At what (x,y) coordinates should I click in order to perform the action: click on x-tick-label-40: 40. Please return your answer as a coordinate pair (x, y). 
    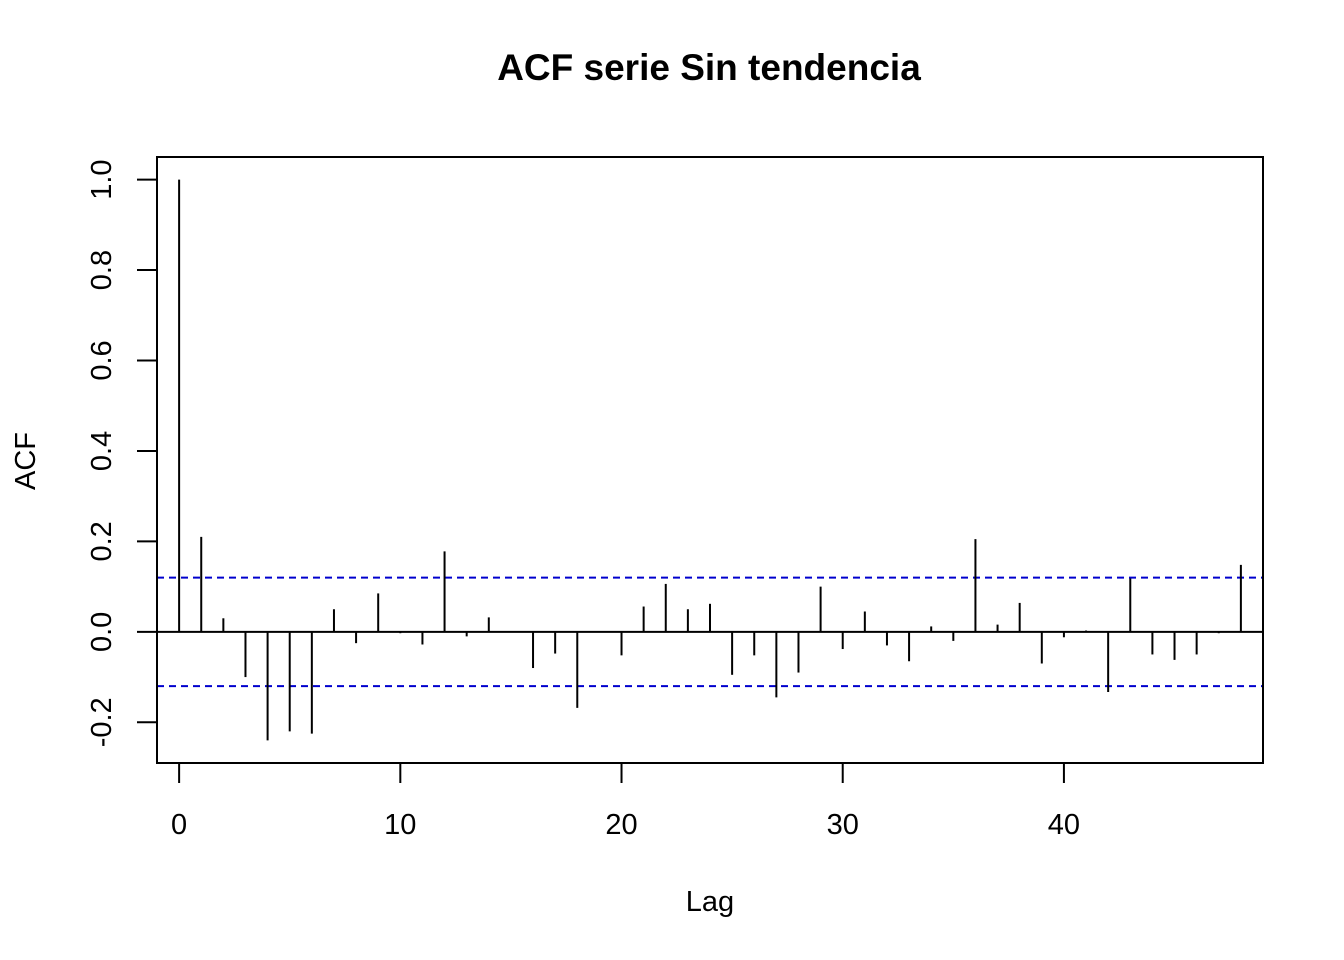
    Looking at the image, I should click on (1064, 825).